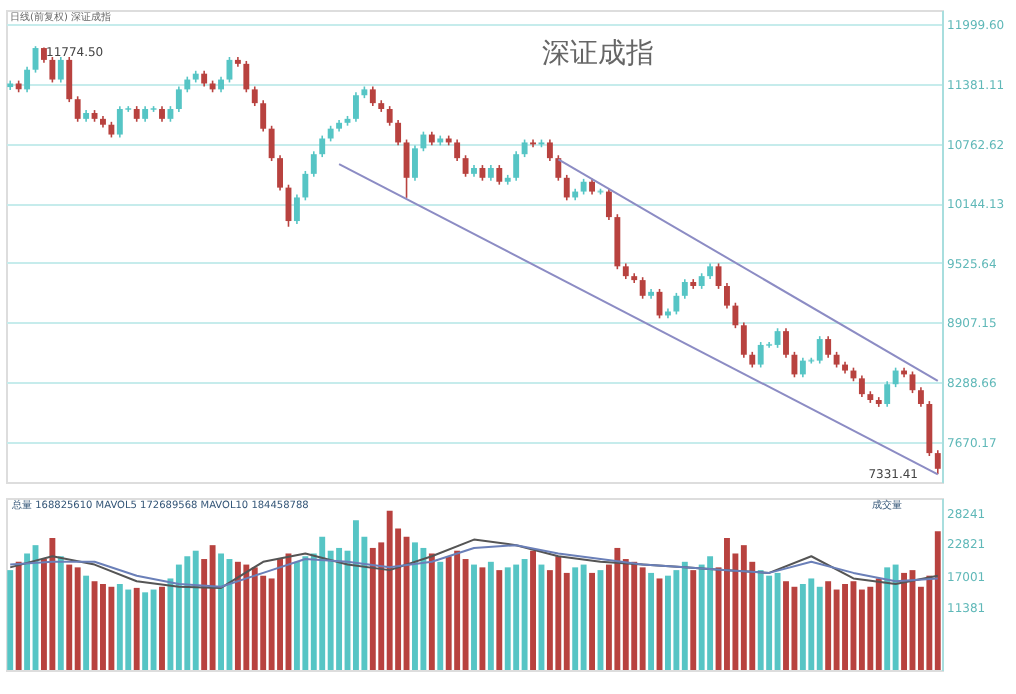 The image size is (1016, 694). Describe the element at coordinates (598, 54) in the screenshot. I see `text: 深证成指` at that location.